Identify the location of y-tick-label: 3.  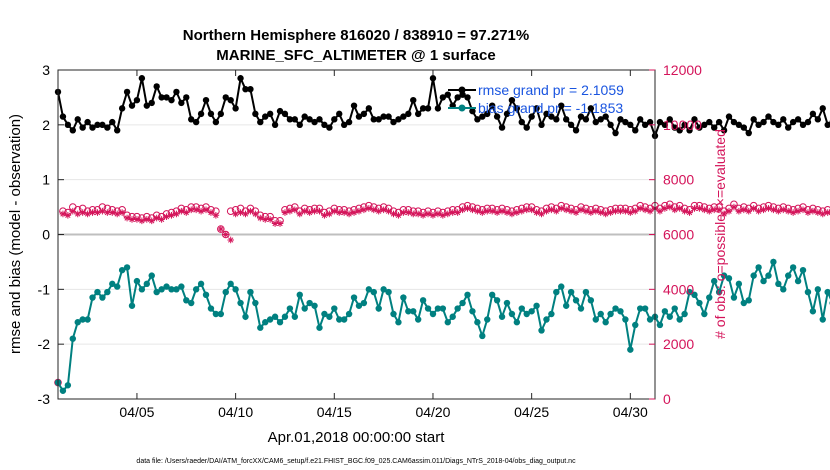
(46, 70).